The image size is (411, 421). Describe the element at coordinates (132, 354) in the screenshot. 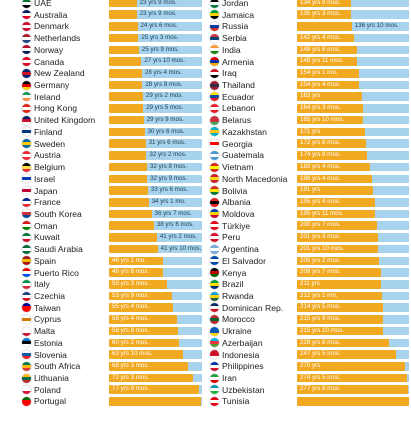

I see `bar-value-label: 63 yrs 10 mos.` at that location.